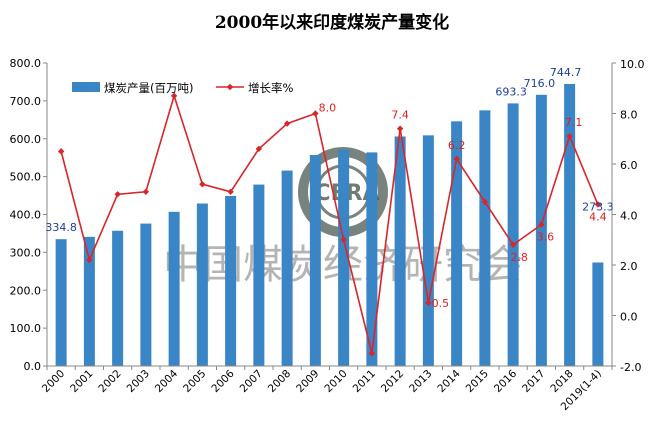  What do you see at coordinates (26, 101) in the screenshot?
I see `y-left-tick-label: 700.0` at bounding box center [26, 101].